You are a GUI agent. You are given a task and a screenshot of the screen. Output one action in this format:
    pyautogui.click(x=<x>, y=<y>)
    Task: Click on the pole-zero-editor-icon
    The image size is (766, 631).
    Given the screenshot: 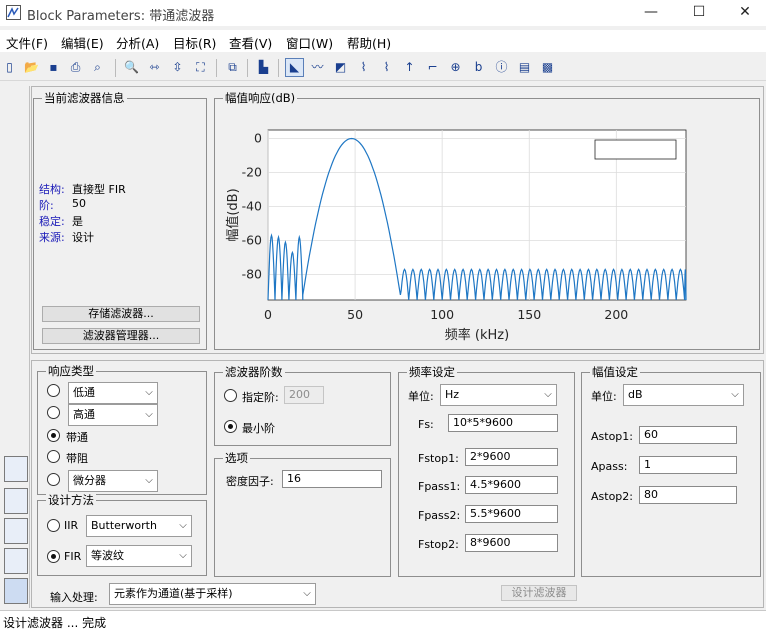 What is the action you would take?
    pyautogui.click(x=16, y=531)
    